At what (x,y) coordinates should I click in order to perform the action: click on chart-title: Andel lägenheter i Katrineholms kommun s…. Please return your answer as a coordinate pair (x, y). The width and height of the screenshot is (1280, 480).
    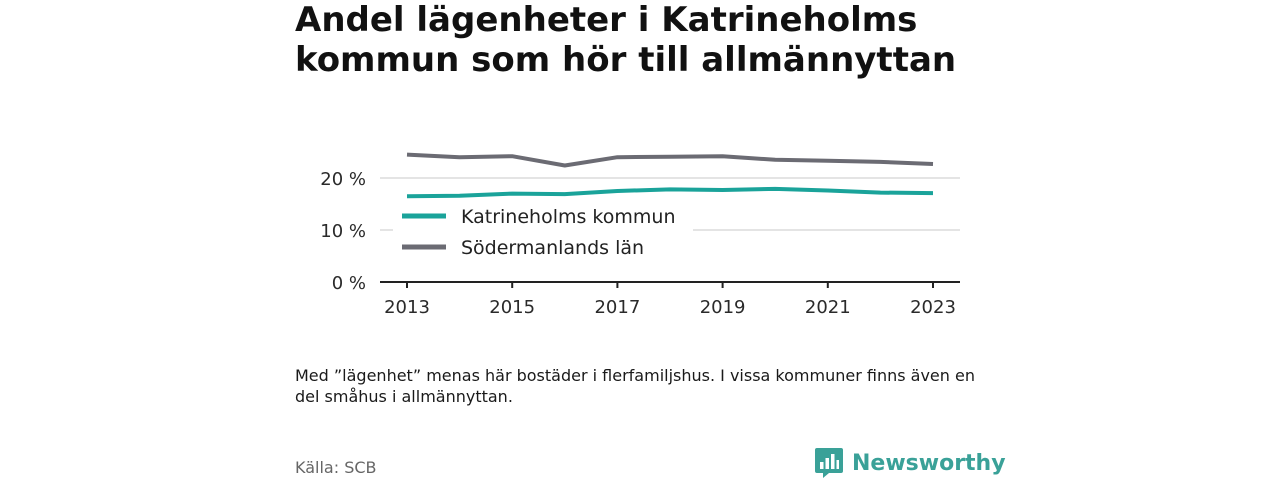
    Looking at the image, I should click on (626, 40).